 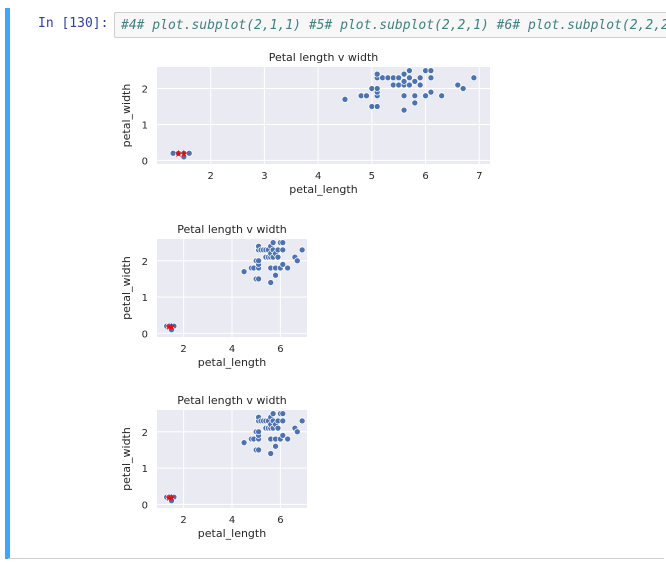 What do you see at coordinates (73, 23) in the screenshot?
I see `input-prompt: In [130]:` at bounding box center [73, 23].